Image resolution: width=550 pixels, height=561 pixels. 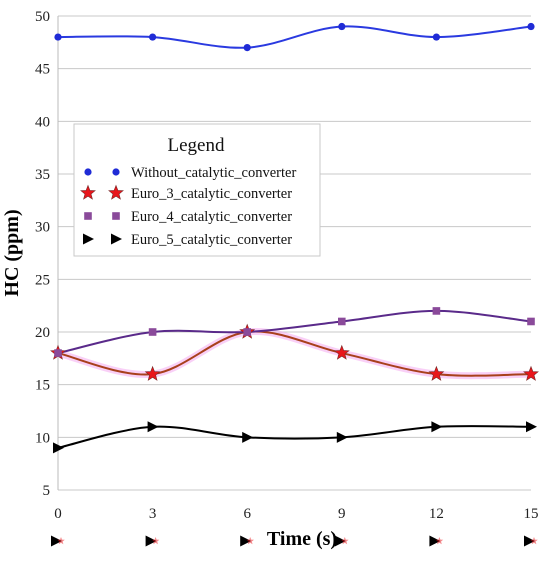 What do you see at coordinates (211, 240) in the screenshot?
I see `legend-label: Euro_5_catalytic_converter` at bounding box center [211, 240].